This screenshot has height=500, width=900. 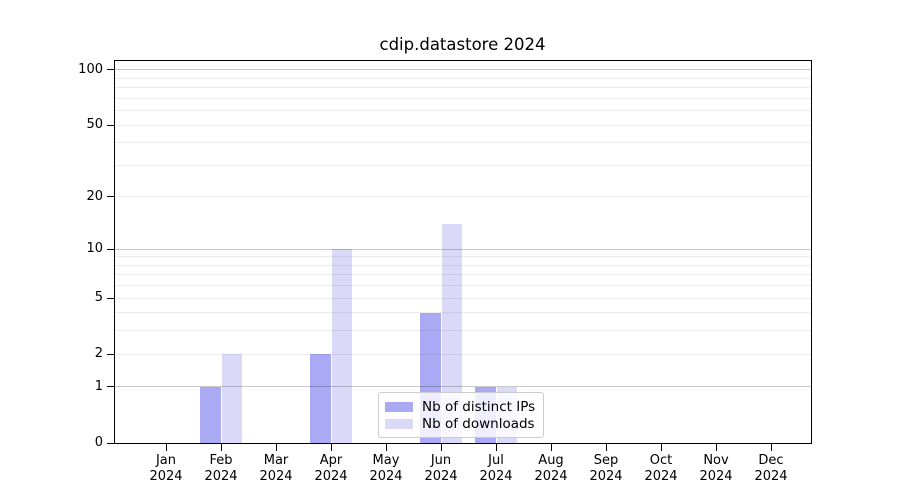 What do you see at coordinates (771, 468) in the screenshot?
I see `x-tick-label-dec: Dec 2024` at bounding box center [771, 468].